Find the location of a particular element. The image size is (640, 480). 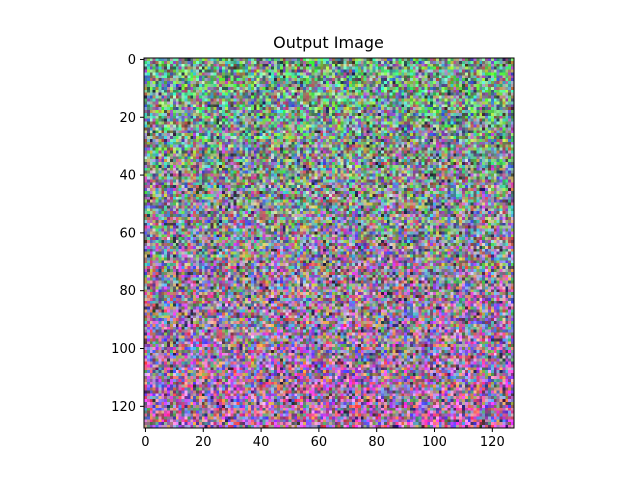

y-tick-label: 80 is located at coordinates (127, 291).